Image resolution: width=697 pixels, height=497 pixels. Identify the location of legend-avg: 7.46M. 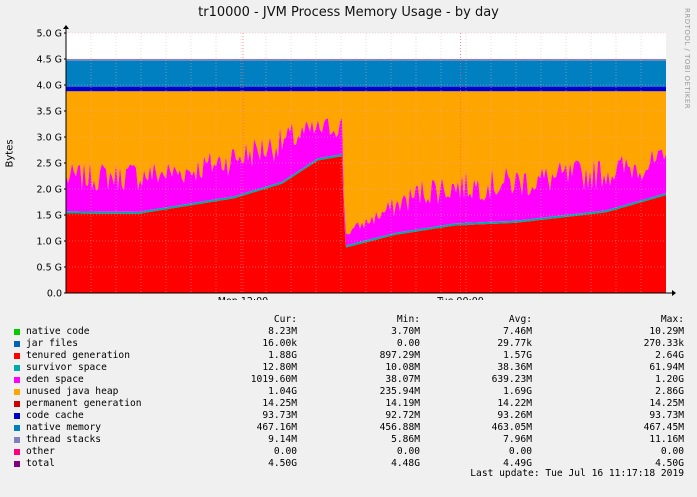
(517, 331).